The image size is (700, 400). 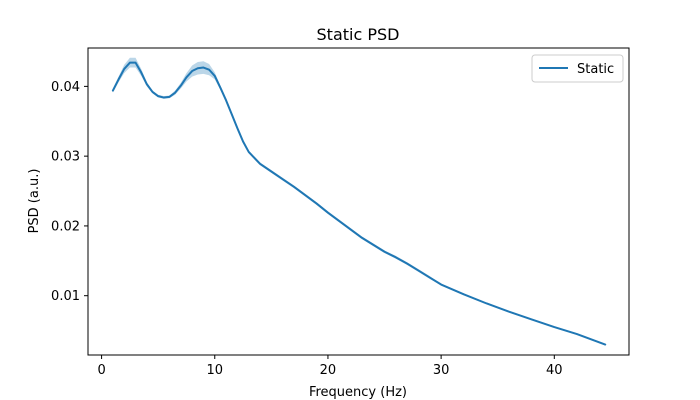 What do you see at coordinates (65, 226) in the screenshot?
I see `y-tick-label: 0.02` at bounding box center [65, 226].